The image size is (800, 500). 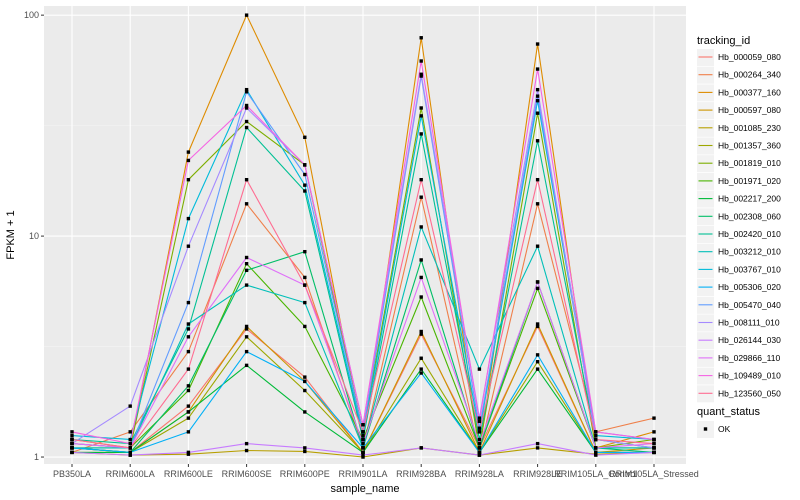 I want to click on y-tick-label: 1, so click(x=36, y=457).